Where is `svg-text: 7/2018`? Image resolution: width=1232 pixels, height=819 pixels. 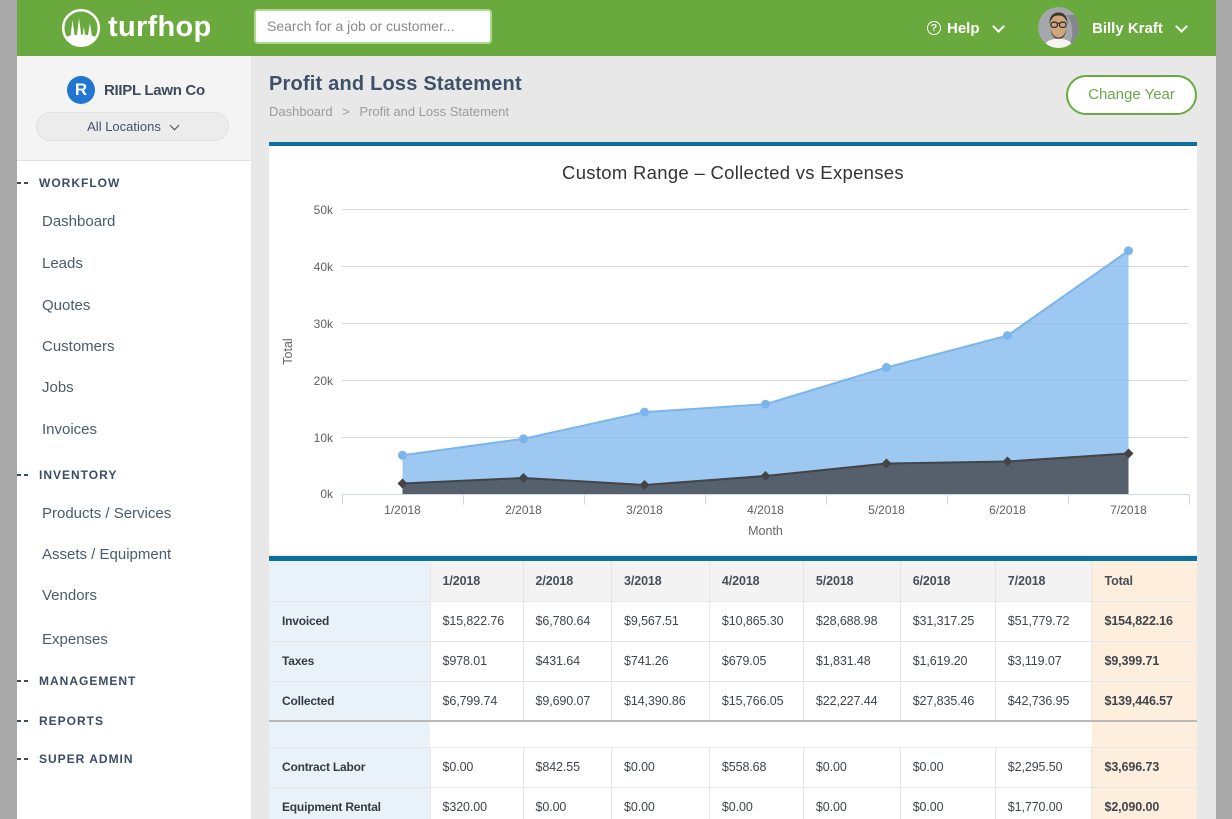 svg-text: 7/2018 is located at coordinates (1128, 510).